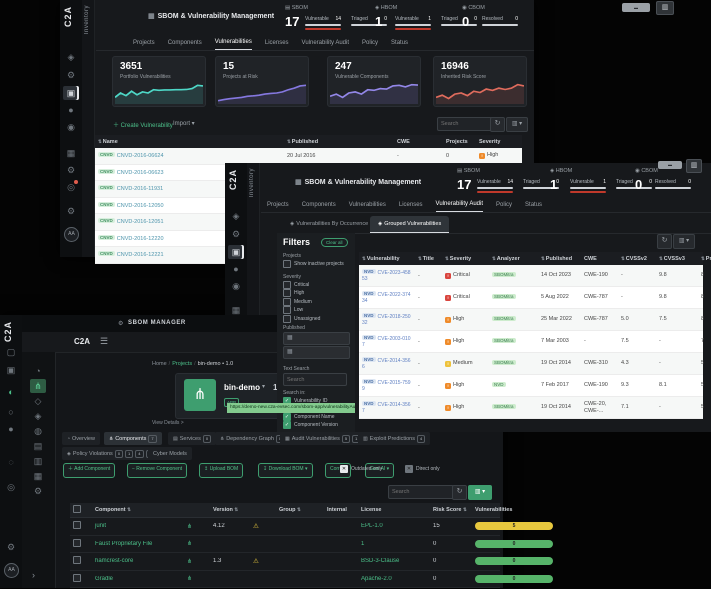  What do you see at coordinates (344, 469) in the screenshot?
I see `outdated-only-checkbox: ✕` at bounding box center [344, 469].